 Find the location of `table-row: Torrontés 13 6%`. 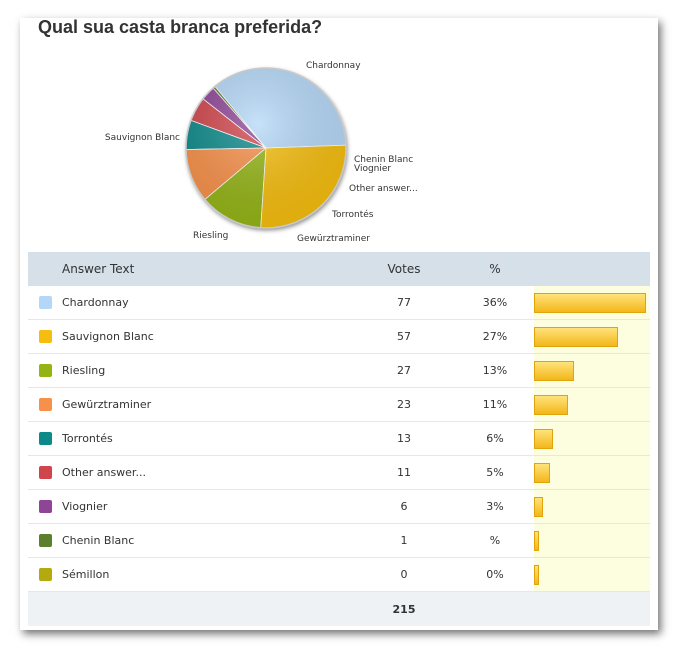

table-row: Torrontés 13 6% is located at coordinates (339, 438).